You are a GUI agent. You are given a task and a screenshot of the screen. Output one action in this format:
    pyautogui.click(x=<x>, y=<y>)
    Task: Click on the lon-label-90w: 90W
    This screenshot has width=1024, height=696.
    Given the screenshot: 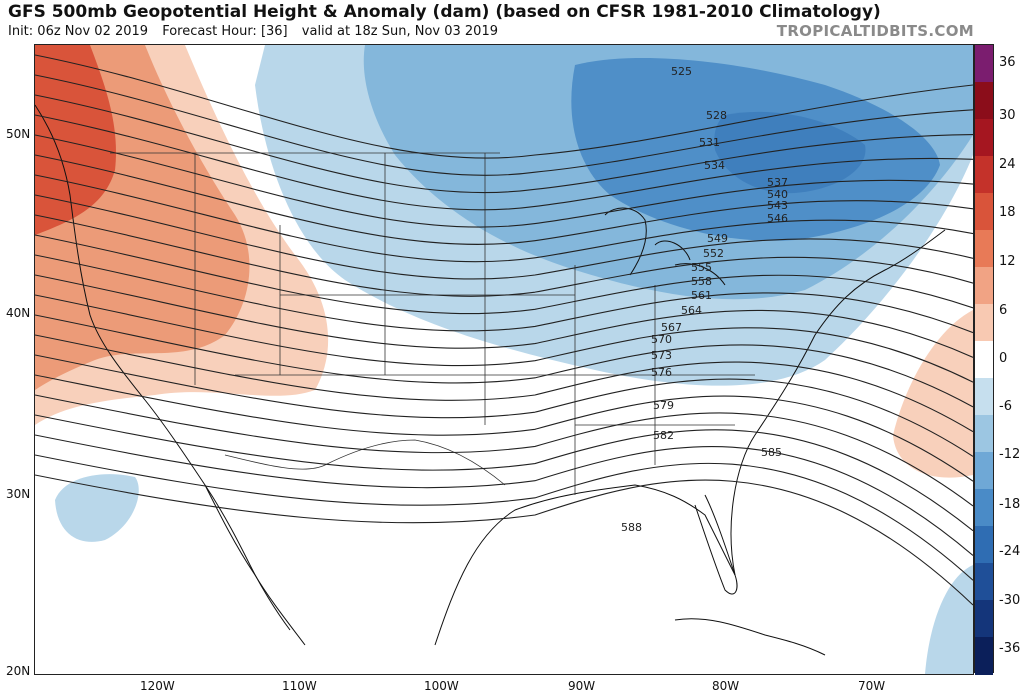 What is the action you would take?
    pyautogui.click(x=582, y=686)
    